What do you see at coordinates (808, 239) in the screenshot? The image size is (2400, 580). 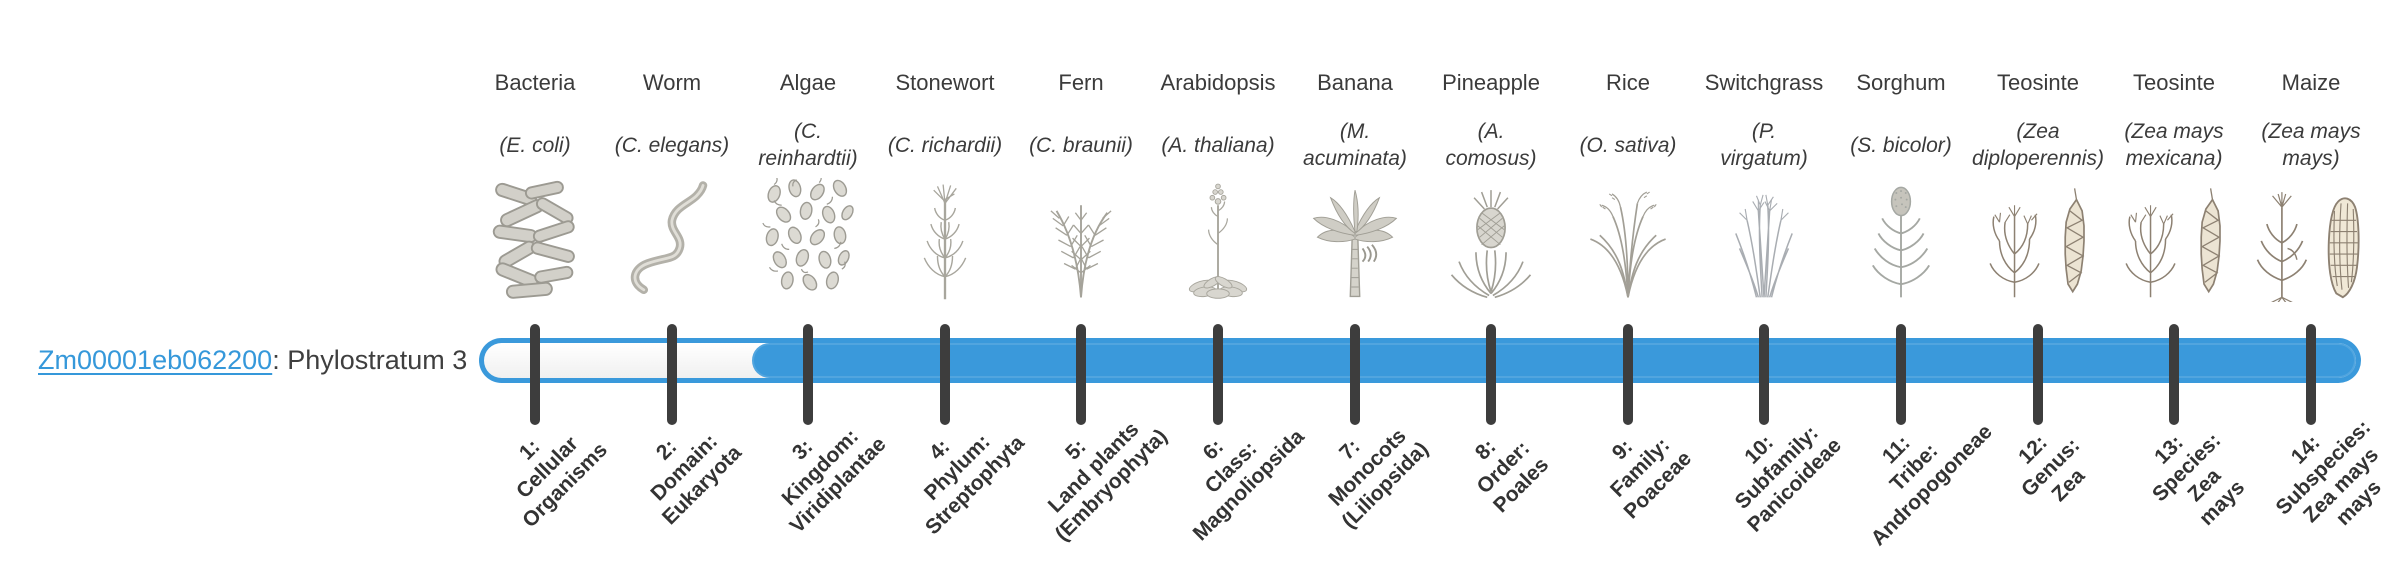 I see `algae-illustration` at bounding box center [808, 239].